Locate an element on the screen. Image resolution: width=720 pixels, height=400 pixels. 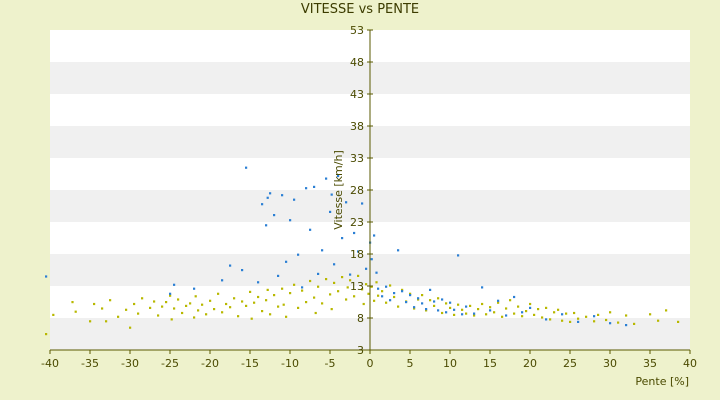
y-tick-label: 48 is located at coordinates (357, 62).